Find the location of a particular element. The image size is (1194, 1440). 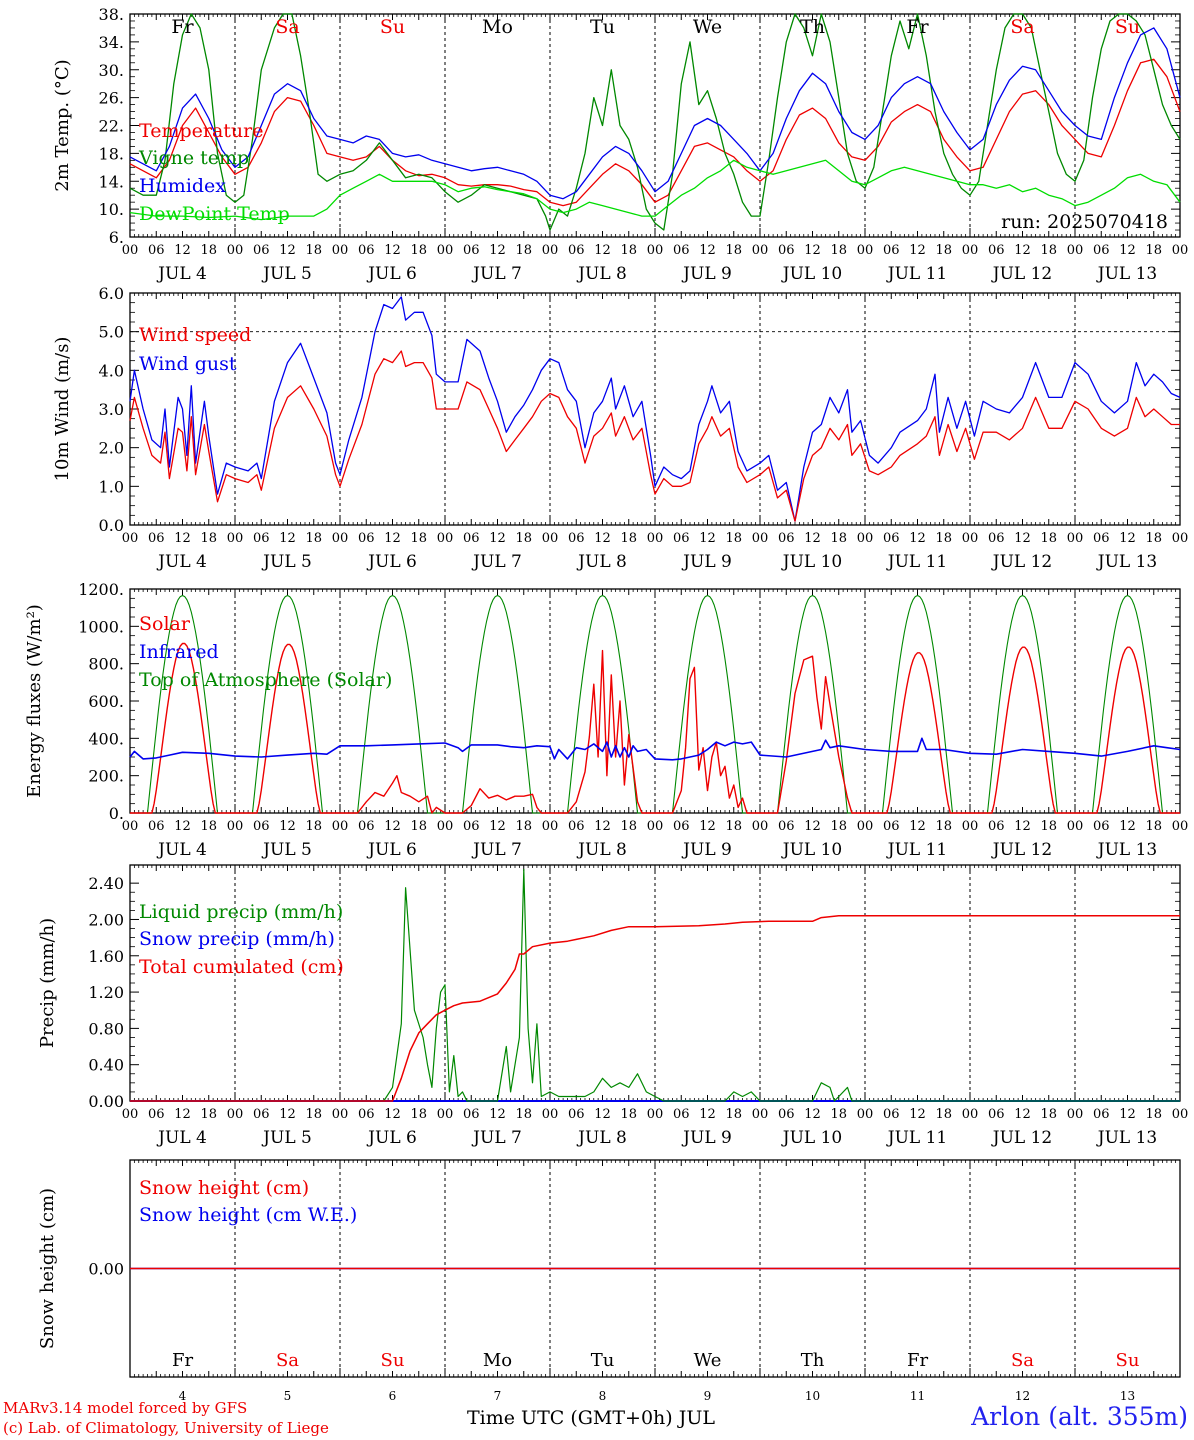

y-tick-label: 800. is located at coordinates (106, 664).